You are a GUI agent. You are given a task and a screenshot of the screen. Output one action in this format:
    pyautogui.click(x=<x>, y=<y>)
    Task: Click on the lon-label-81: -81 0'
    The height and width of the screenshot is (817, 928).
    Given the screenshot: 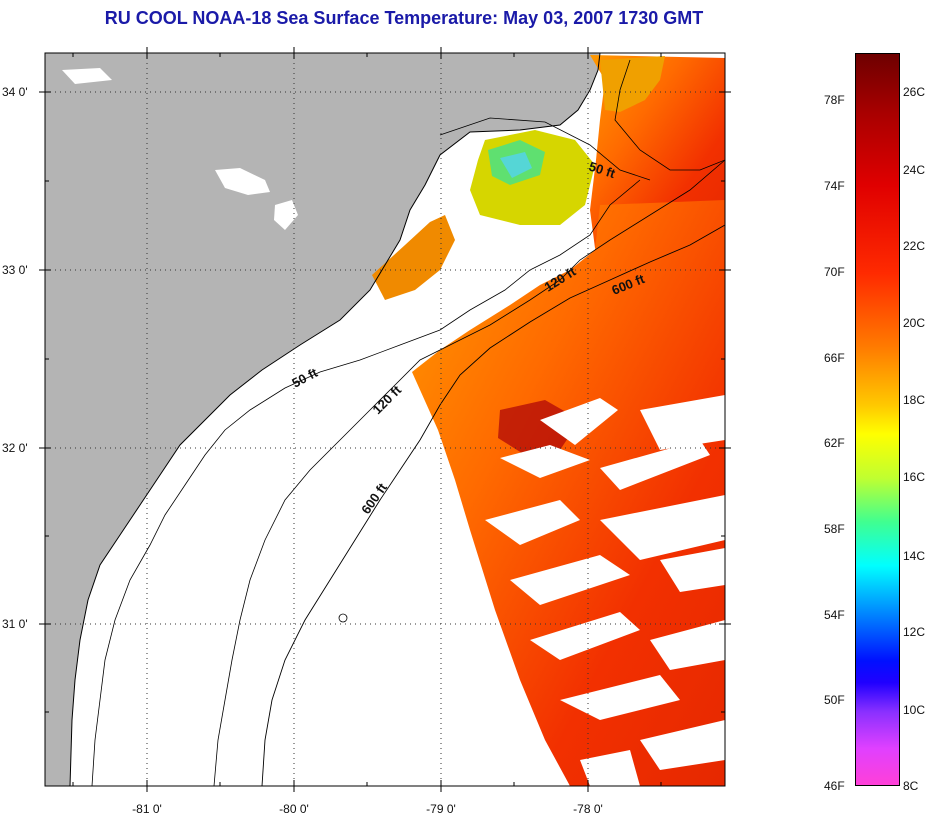 What is the action you would take?
    pyautogui.click(x=147, y=809)
    